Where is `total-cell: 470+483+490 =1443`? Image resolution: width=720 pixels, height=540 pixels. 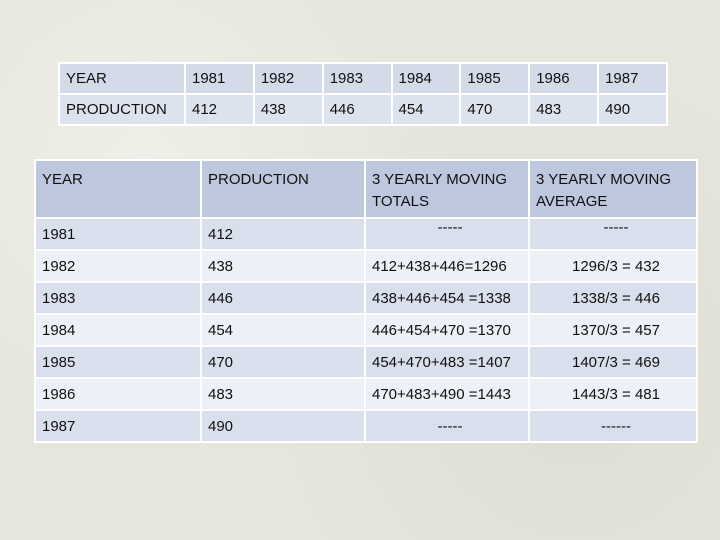 total-cell: 470+483+490 =1443 is located at coordinates (447, 394).